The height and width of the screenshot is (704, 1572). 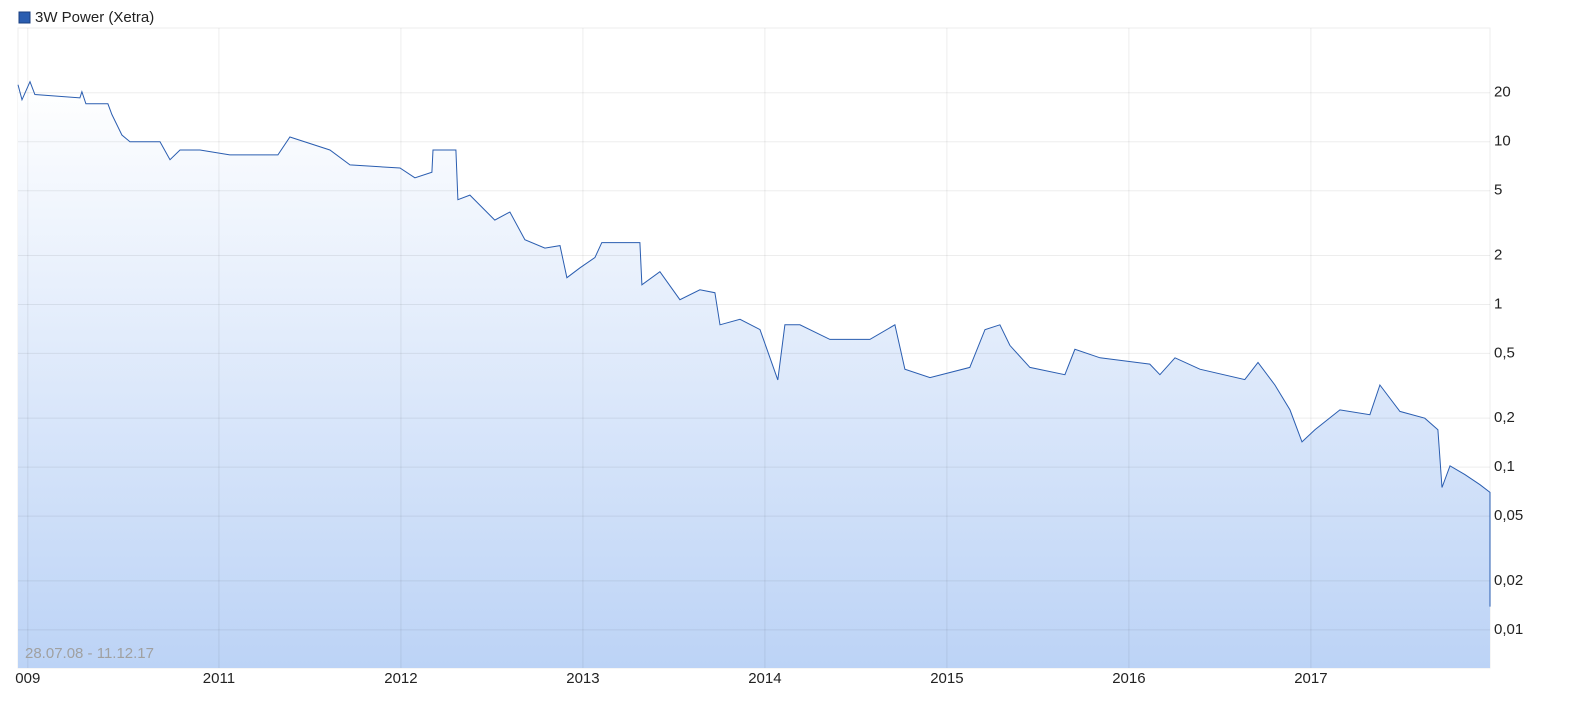 What do you see at coordinates (24, 17) in the screenshot?
I see `legend-swatch` at bounding box center [24, 17].